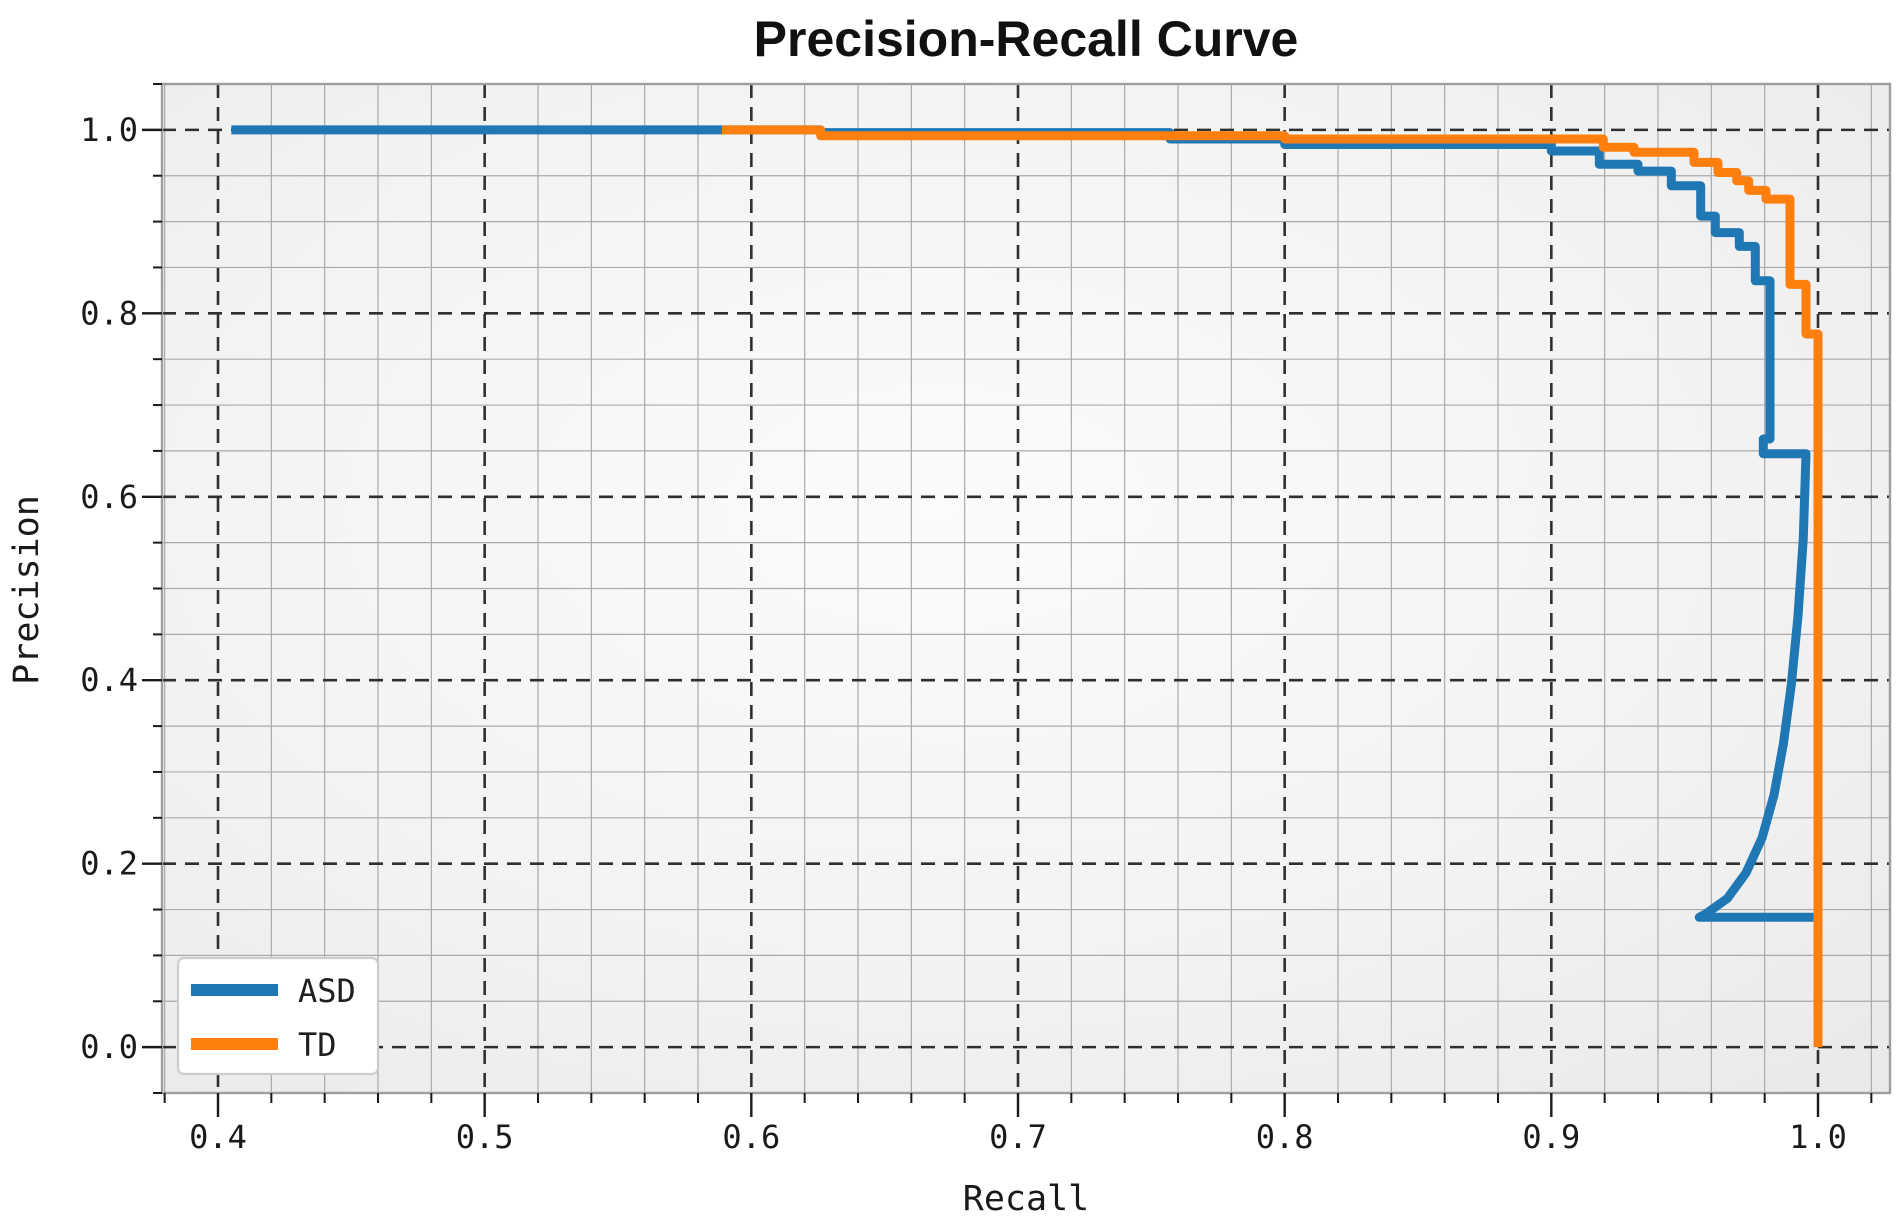 The width and height of the screenshot is (1900, 1221). What do you see at coordinates (27, 590) in the screenshot?
I see `y-axis-label: Precision` at bounding box center [27, 590].